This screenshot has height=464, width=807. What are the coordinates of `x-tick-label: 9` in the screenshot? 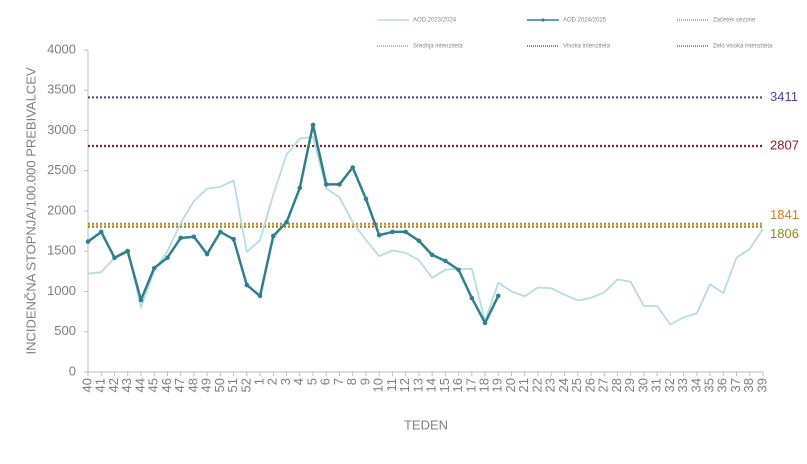 It's located at (364, 381).